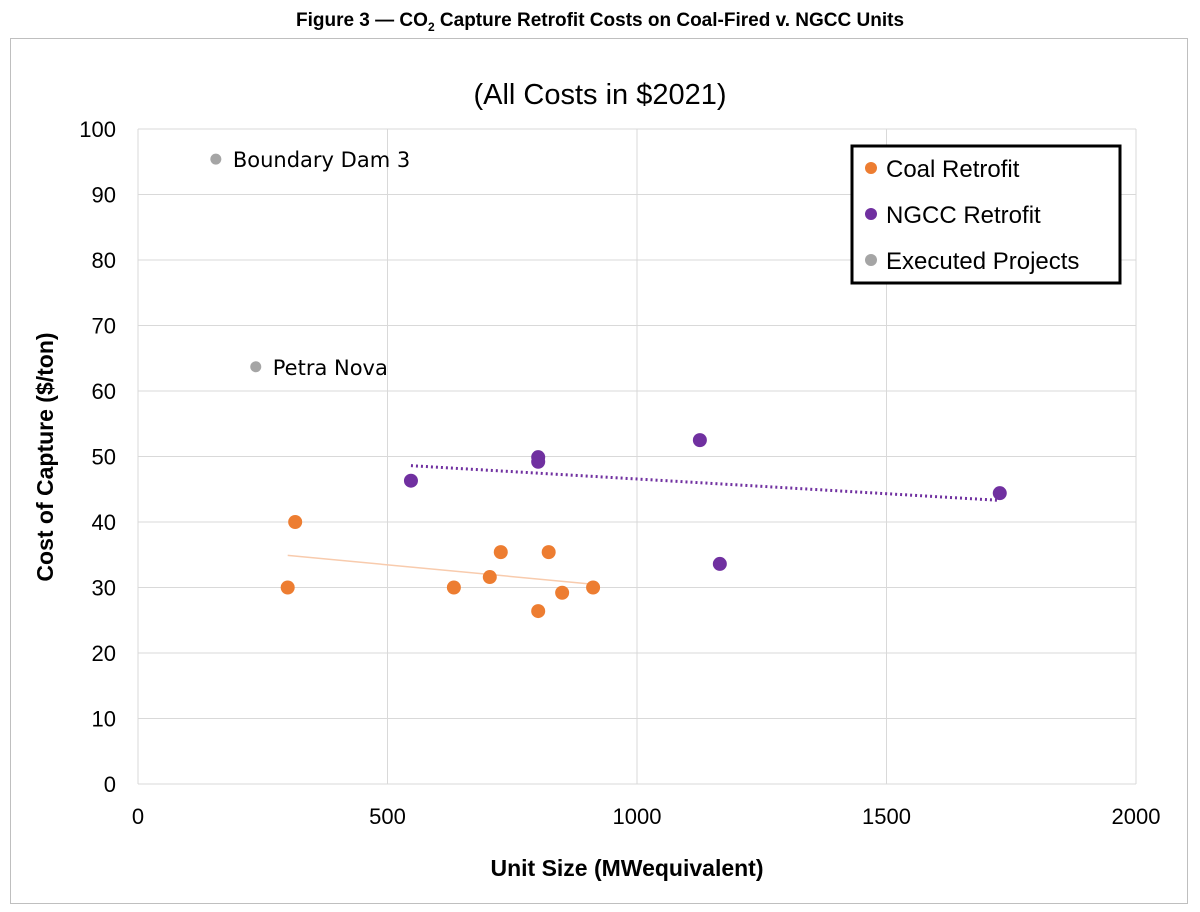 The height and width of the screenshot is (912, 1200). Describe the element at coordinates (104, 719) in the screenshot. I see `y-tick-label: 10` at that location.